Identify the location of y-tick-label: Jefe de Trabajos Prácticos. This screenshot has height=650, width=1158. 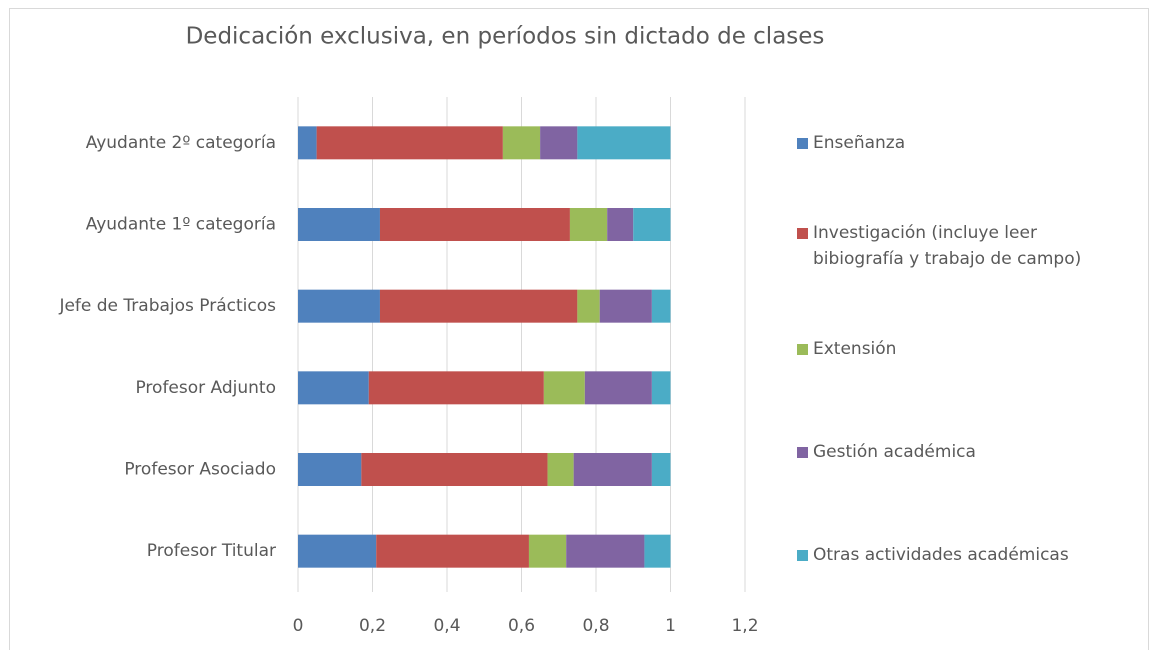
(167, 306).